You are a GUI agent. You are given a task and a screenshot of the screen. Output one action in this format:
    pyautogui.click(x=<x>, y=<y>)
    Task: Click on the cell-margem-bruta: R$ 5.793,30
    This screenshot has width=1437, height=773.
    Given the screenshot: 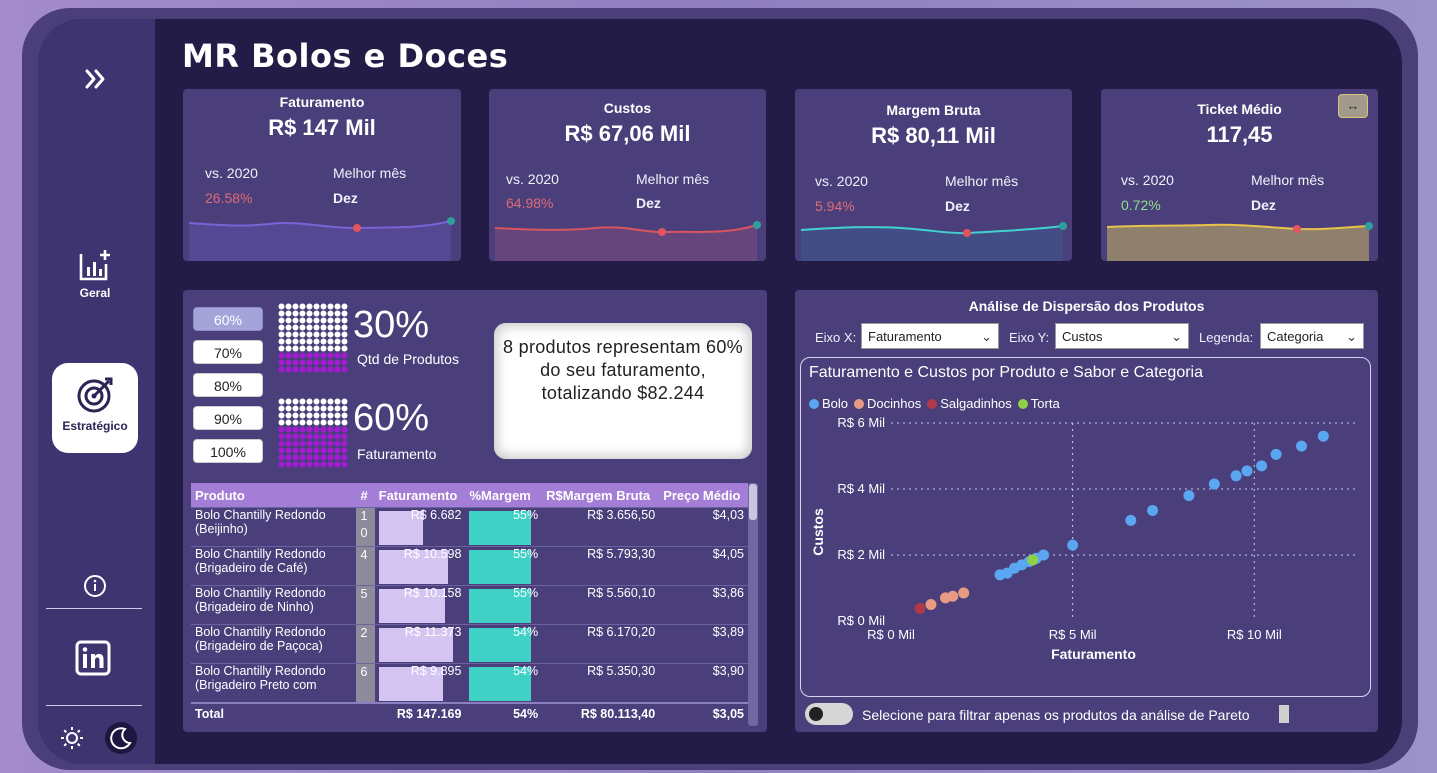 What is the action you would take?
    pyautogui.click(x=601, y=566)
    